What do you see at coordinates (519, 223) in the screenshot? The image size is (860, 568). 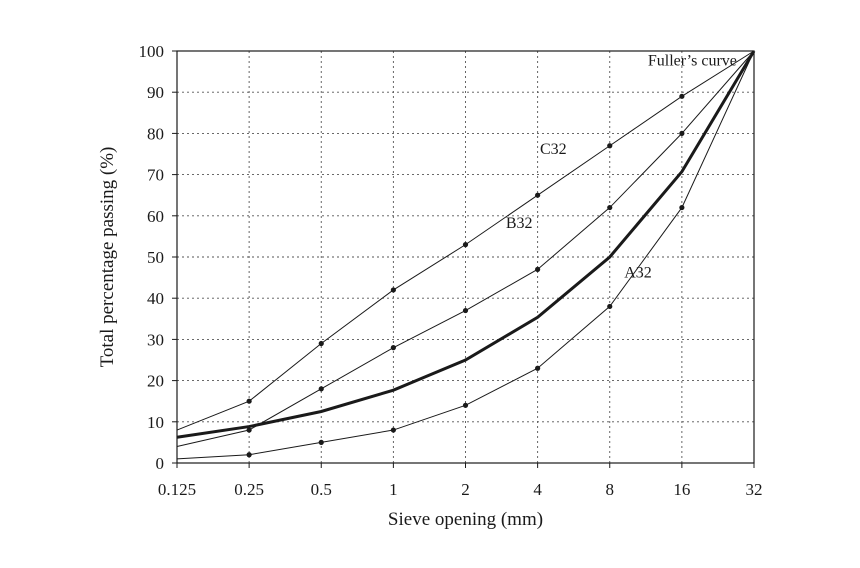 I see `series-label: B32` at bounding box center [519, 223].